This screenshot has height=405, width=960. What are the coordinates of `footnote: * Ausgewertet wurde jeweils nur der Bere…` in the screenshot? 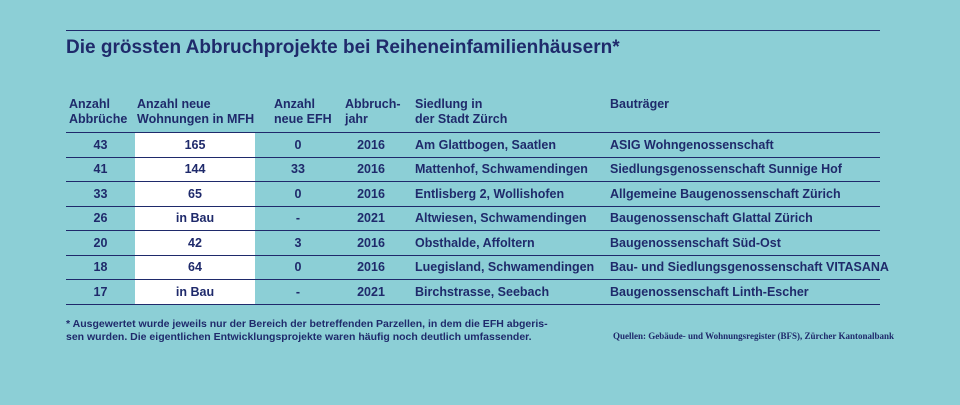 It's located at (307, 330).